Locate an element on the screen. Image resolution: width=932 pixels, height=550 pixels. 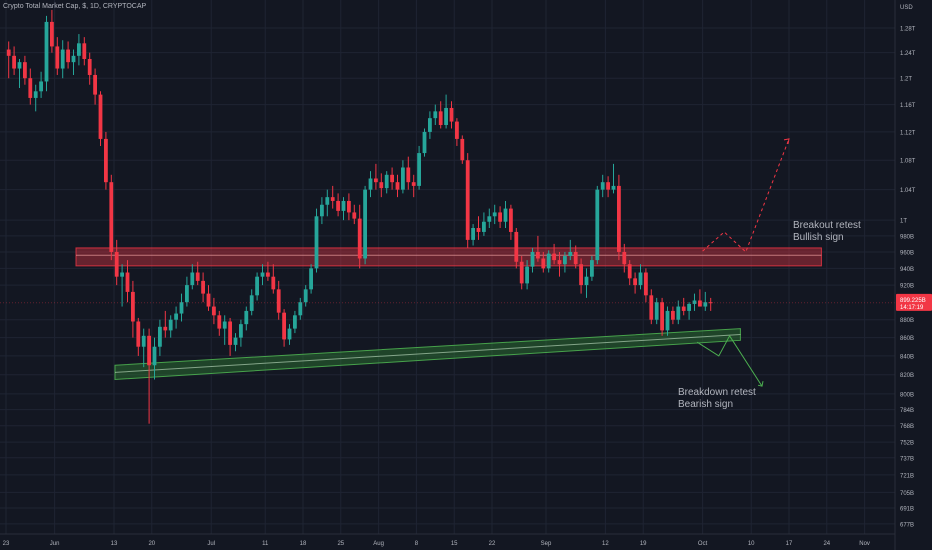
y-tick-label: 1.2T is located at coordinates (906, 80).